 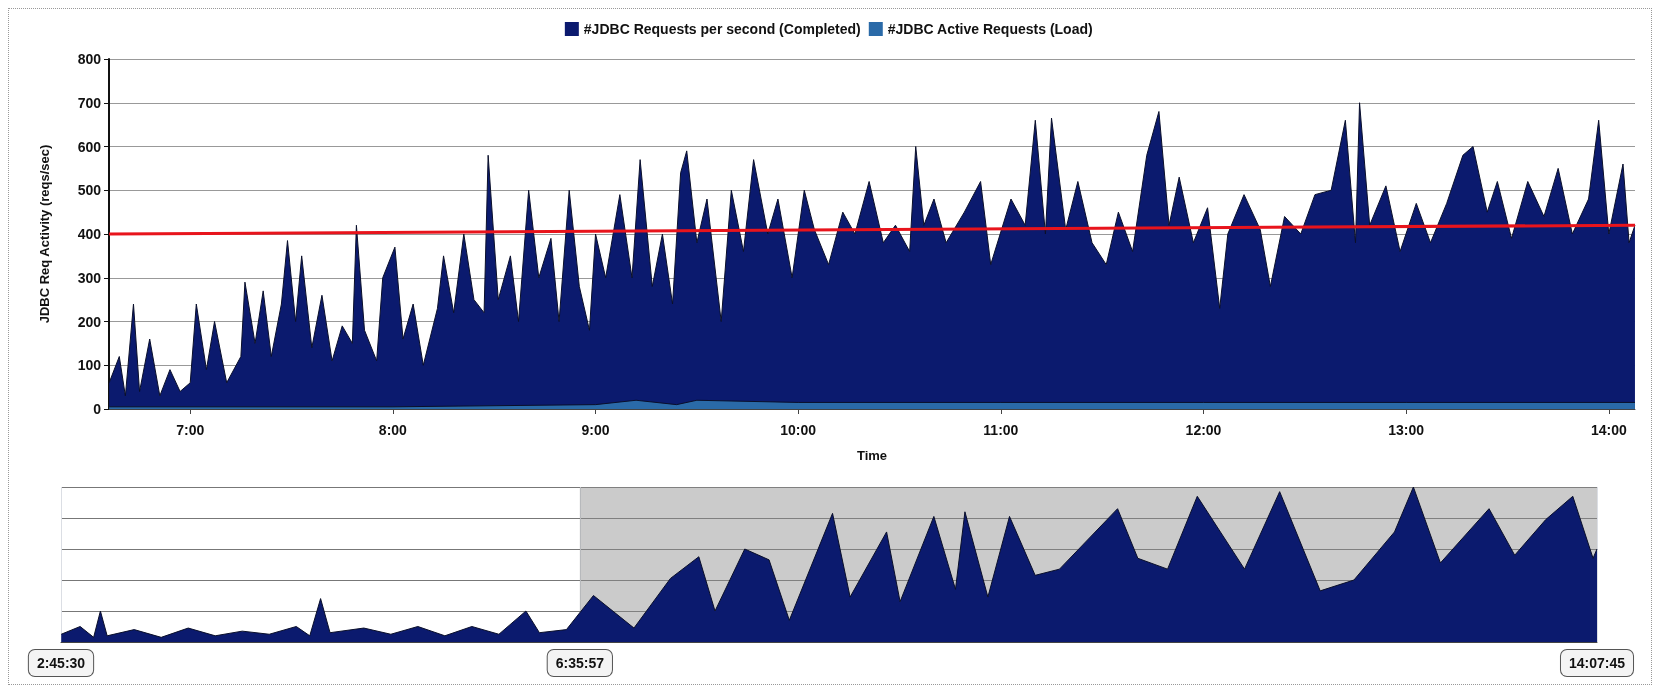 What do you see at coordinates (1203, 430) in the screenshot?
I see `x-tick-label: 12:00` at bounding box center [1203, 430].